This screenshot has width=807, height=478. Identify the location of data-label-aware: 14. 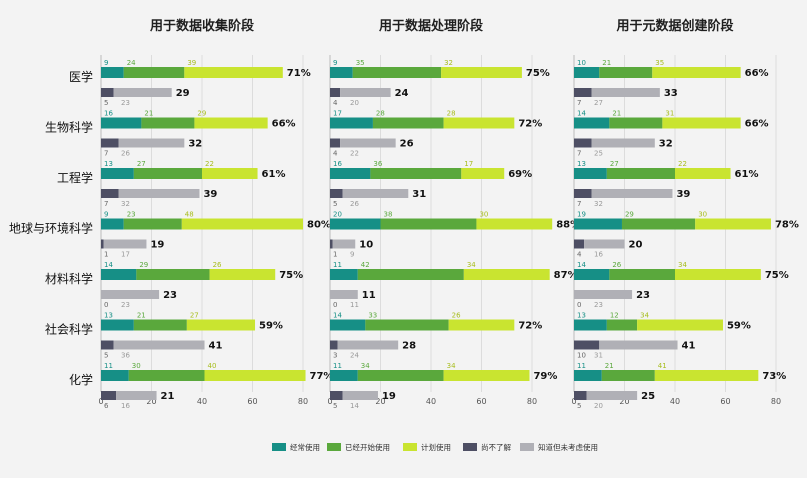
(354, 406).